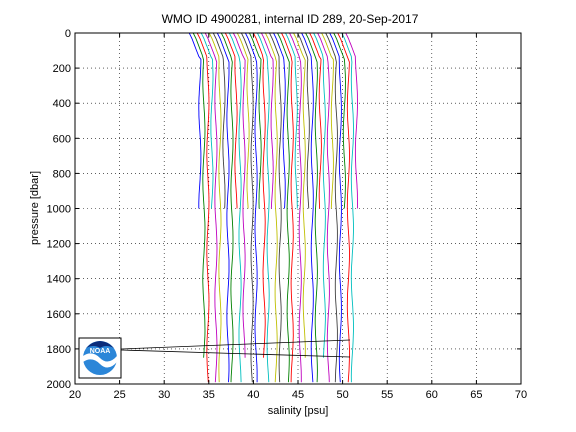 Image resolution: width=576 pixels, height=432 pixels. What do you see at coordinates (75, 395) in the screenshot?
I see `x-tick-label: 20` at bounding box center [75, 395].